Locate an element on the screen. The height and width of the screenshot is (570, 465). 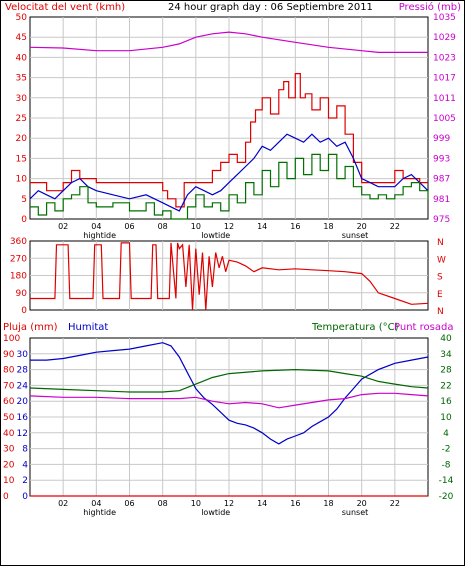
series-direction is located at coordinates (229, 276).